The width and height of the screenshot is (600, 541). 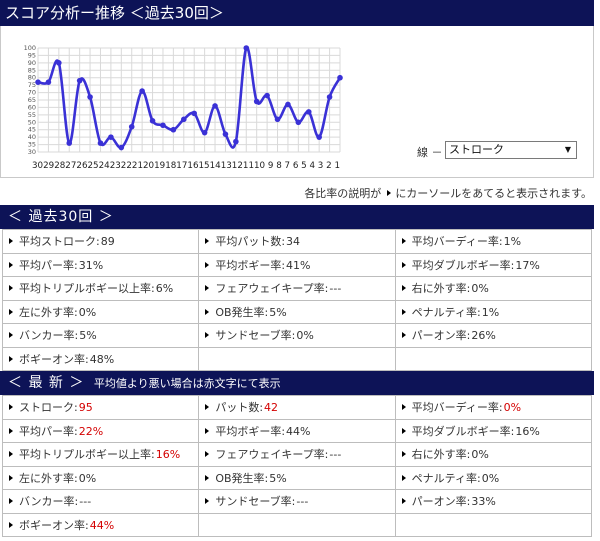 I want to click on stat-cell: 平均ボギー率:44%, so click(x=297, y=430).